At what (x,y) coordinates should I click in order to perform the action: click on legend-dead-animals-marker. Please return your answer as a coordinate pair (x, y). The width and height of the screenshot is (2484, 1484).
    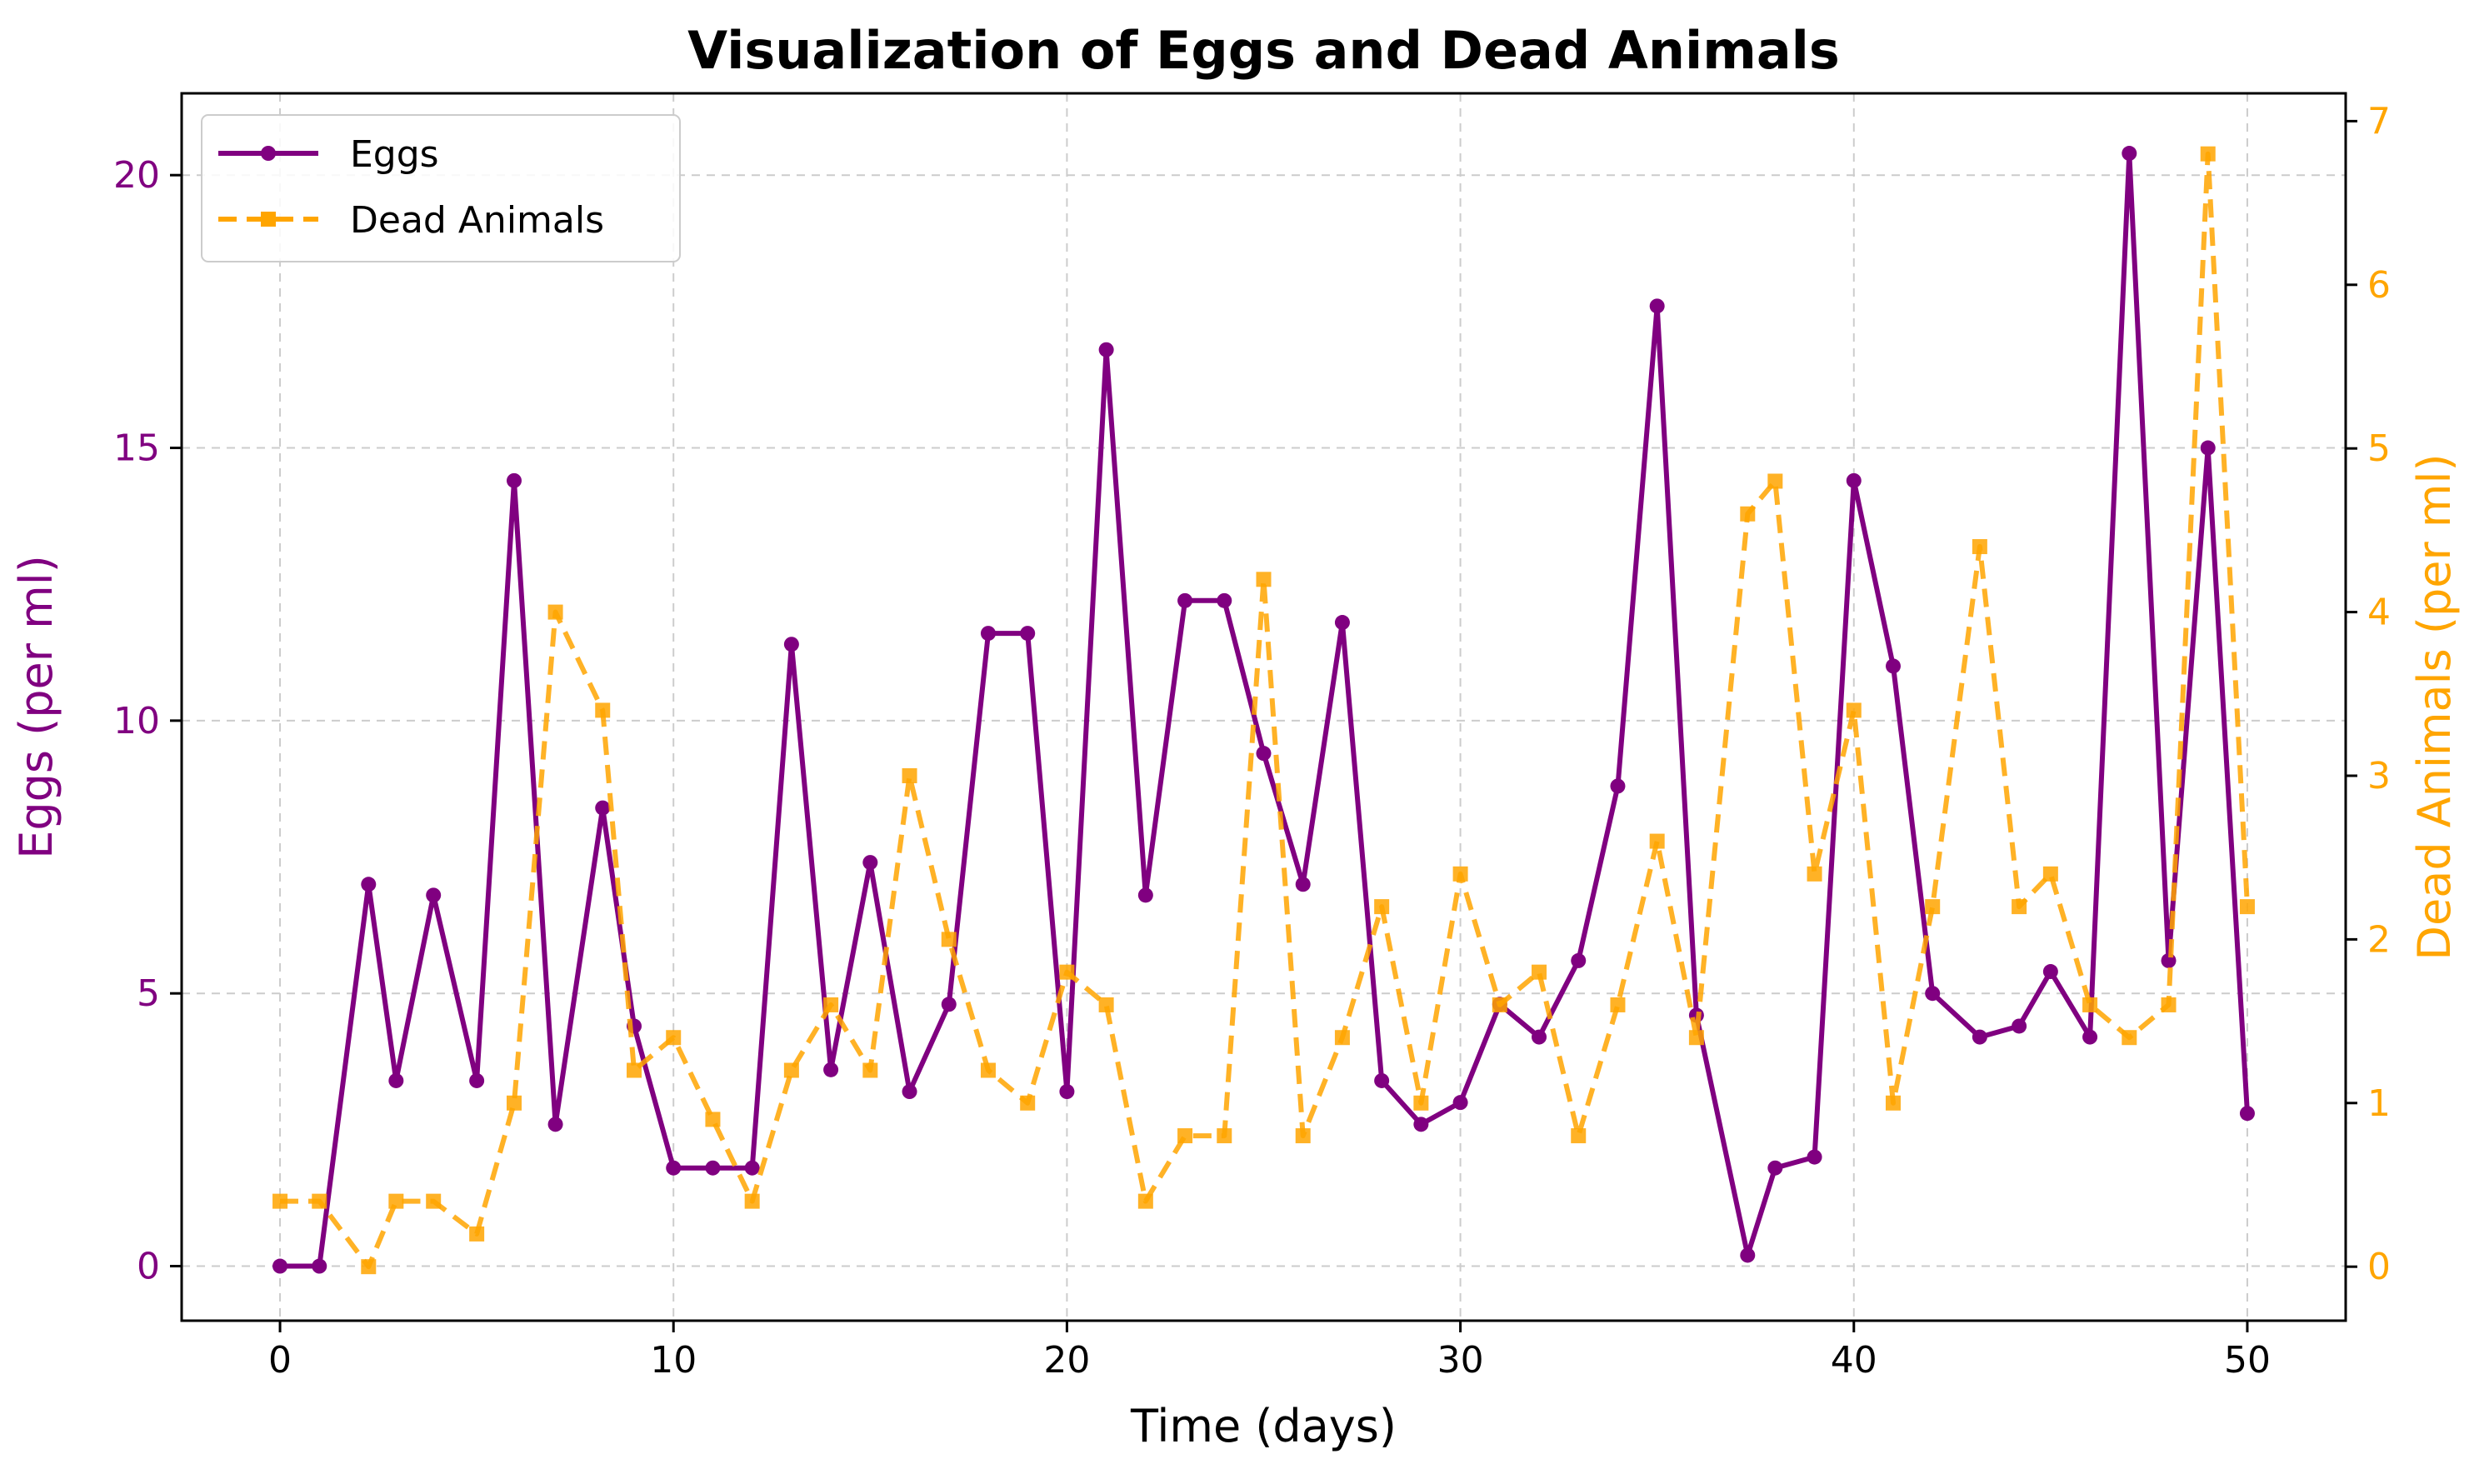
    Looking at the image, I should click on (268, 219).